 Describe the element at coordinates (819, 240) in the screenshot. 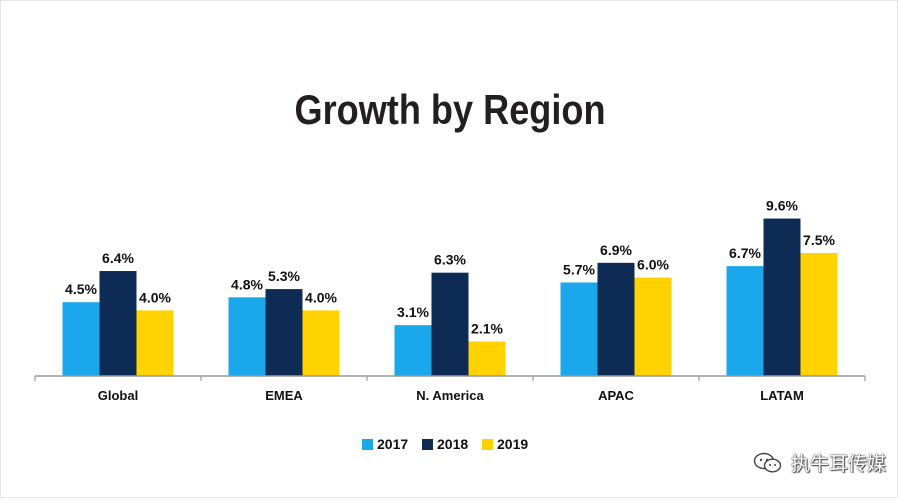

I see `data-label: 7.5%` at that location.